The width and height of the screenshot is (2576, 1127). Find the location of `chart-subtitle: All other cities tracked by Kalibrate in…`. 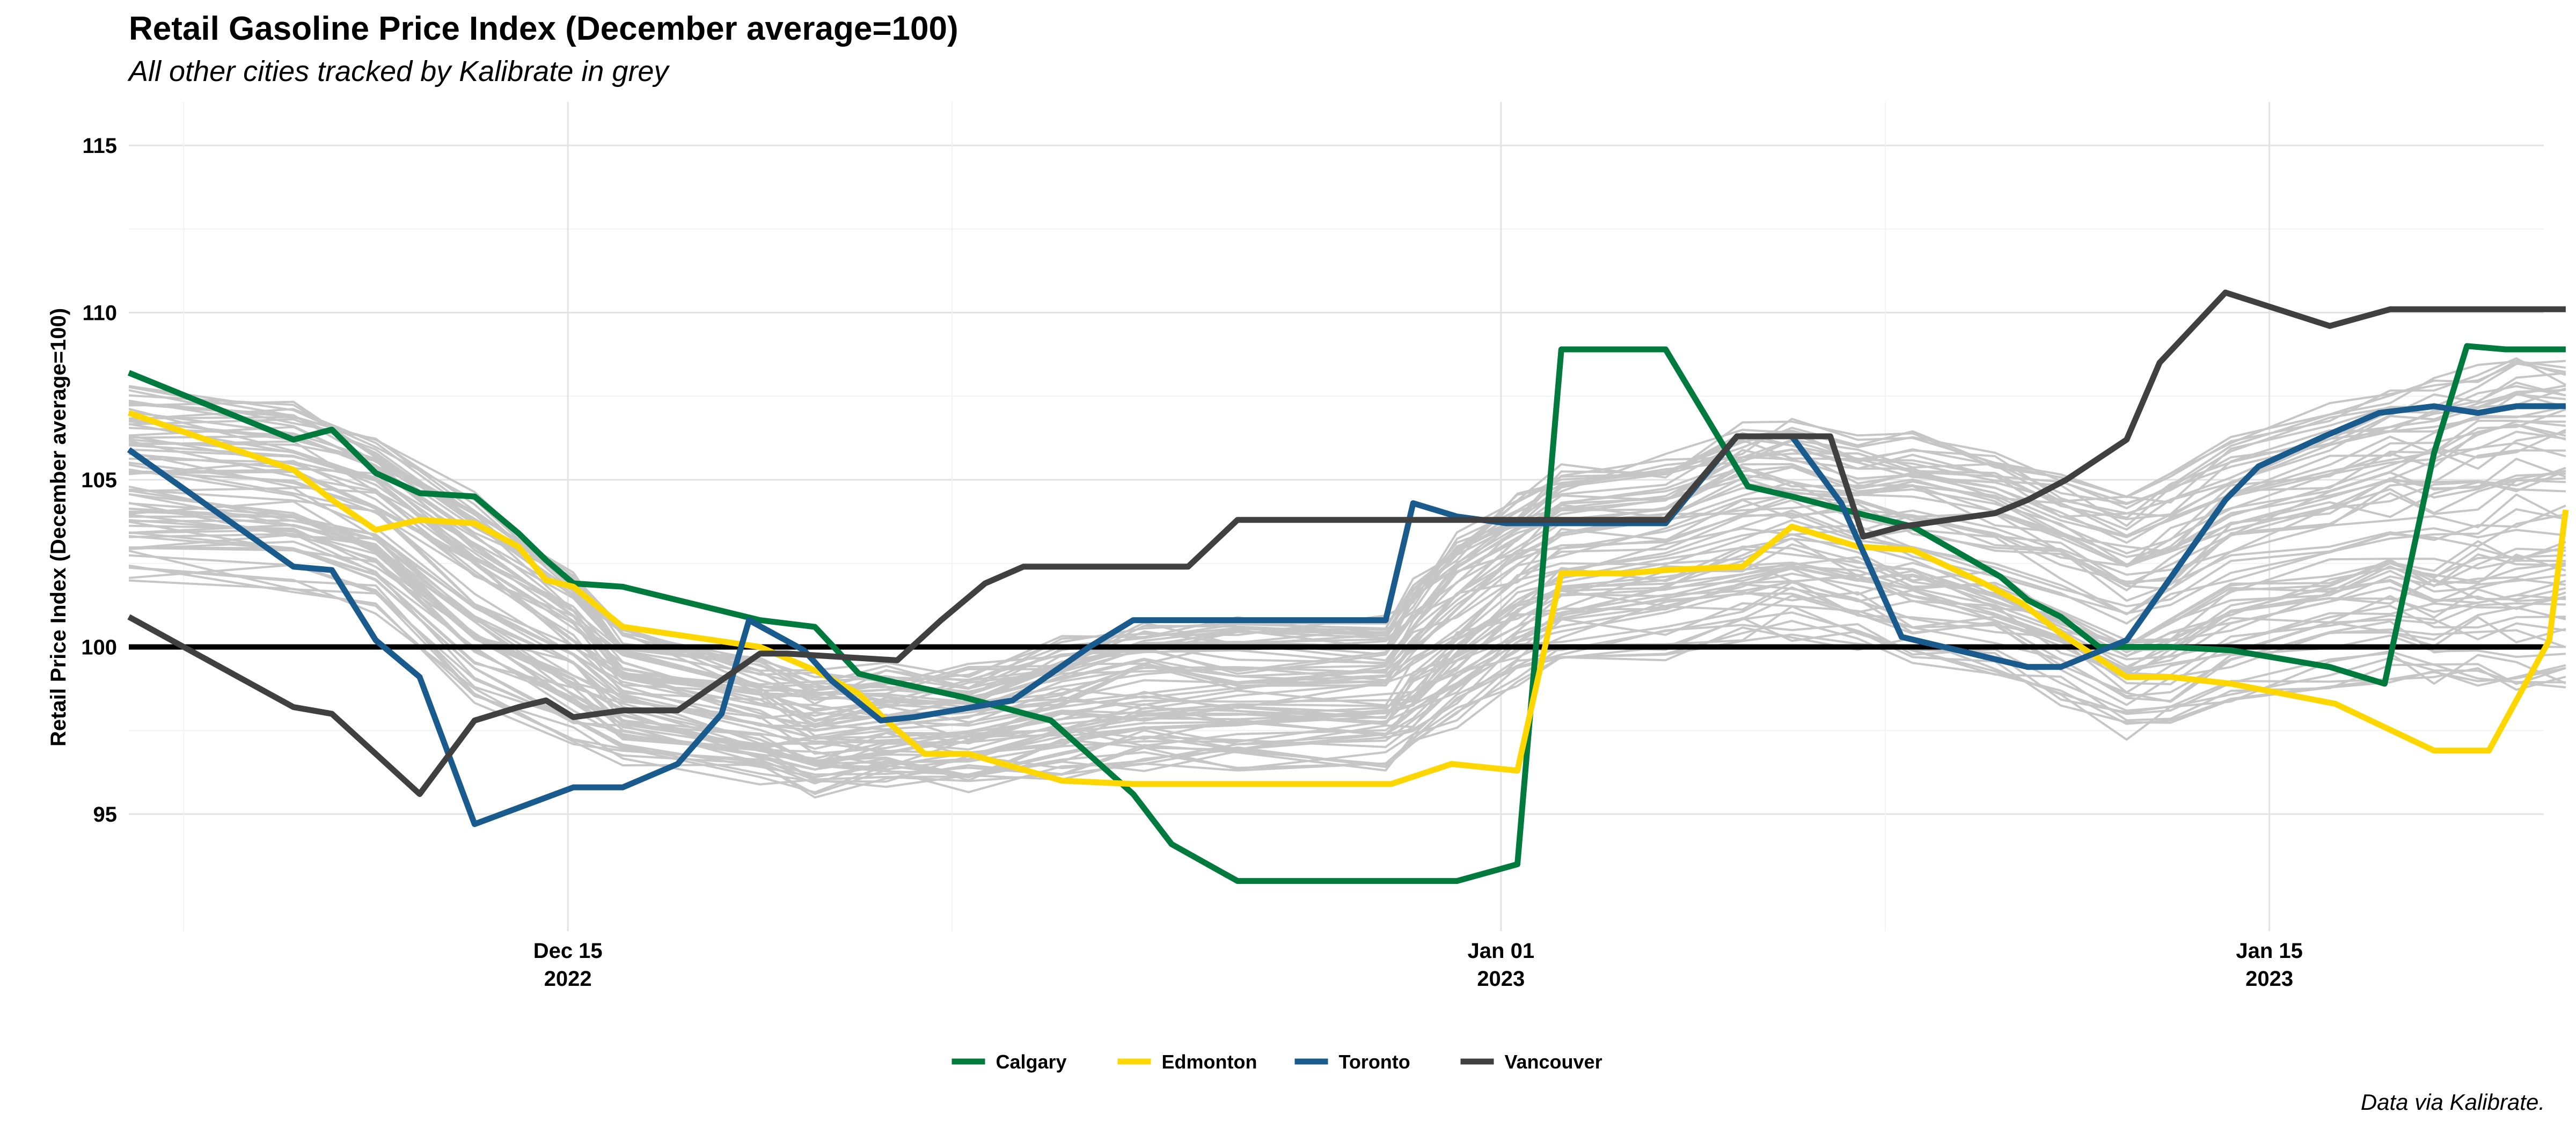

chart-subtitle: All other cities tracked by Kalibrate in… is located at coordinates (399, 71).